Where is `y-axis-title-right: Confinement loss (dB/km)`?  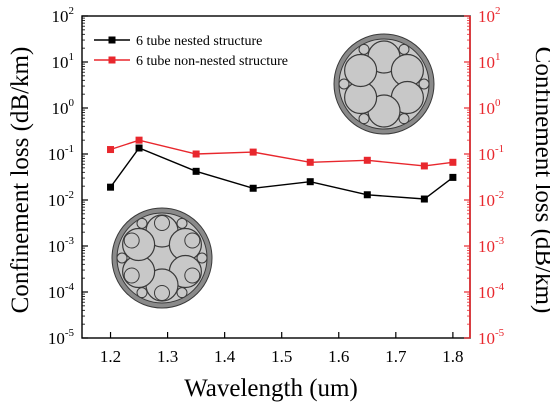 y-axis-title-right: Confinement loss (dB/km) is located at coordinates (540, 180).